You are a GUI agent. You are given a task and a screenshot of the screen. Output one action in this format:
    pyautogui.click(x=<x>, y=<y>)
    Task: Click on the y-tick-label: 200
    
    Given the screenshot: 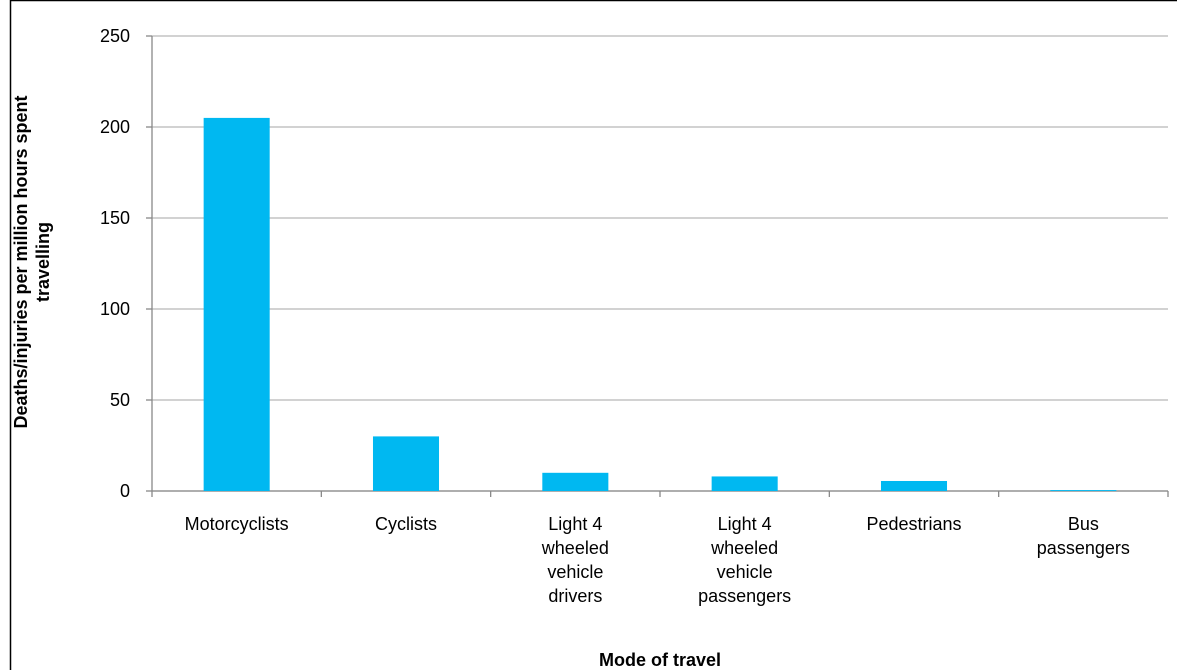 What is the action you would take?
    pyautogui.click(x=114, y=127)
    